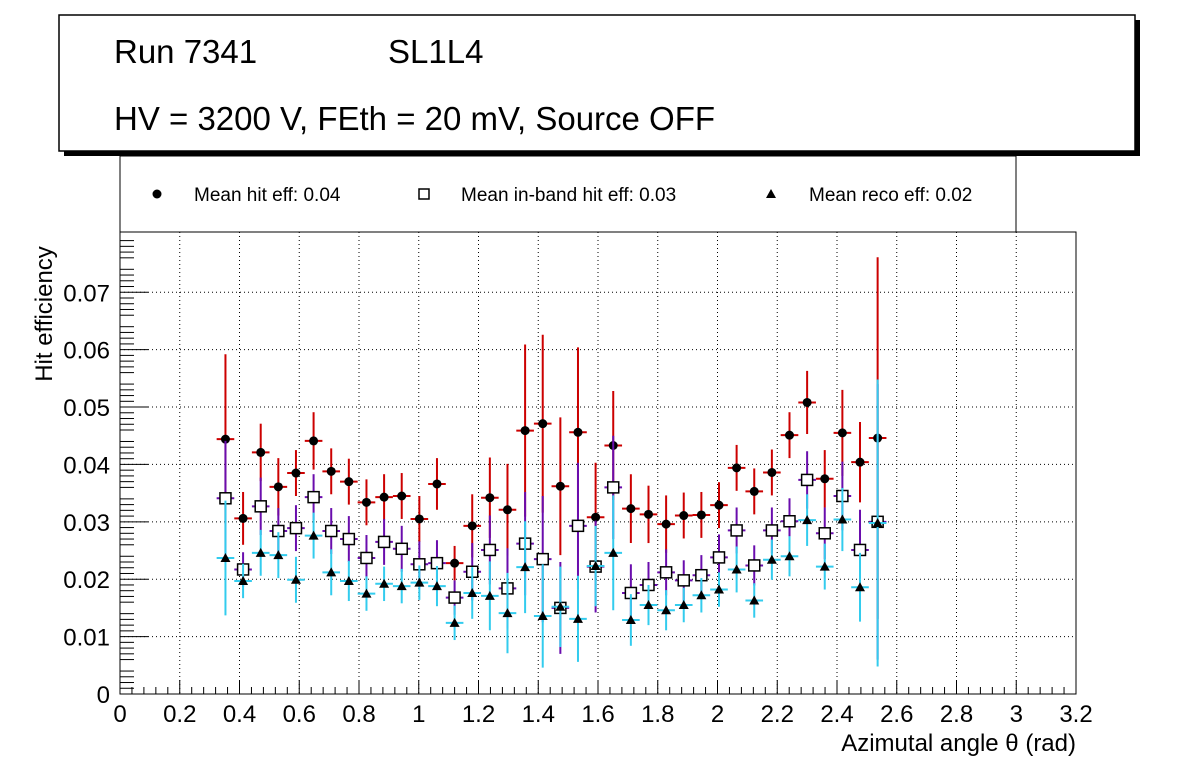 Image resolution: width=1196 pixels, height=772 pixels. I want to click on x-tick-label: 3.2, so click(1075, 714).